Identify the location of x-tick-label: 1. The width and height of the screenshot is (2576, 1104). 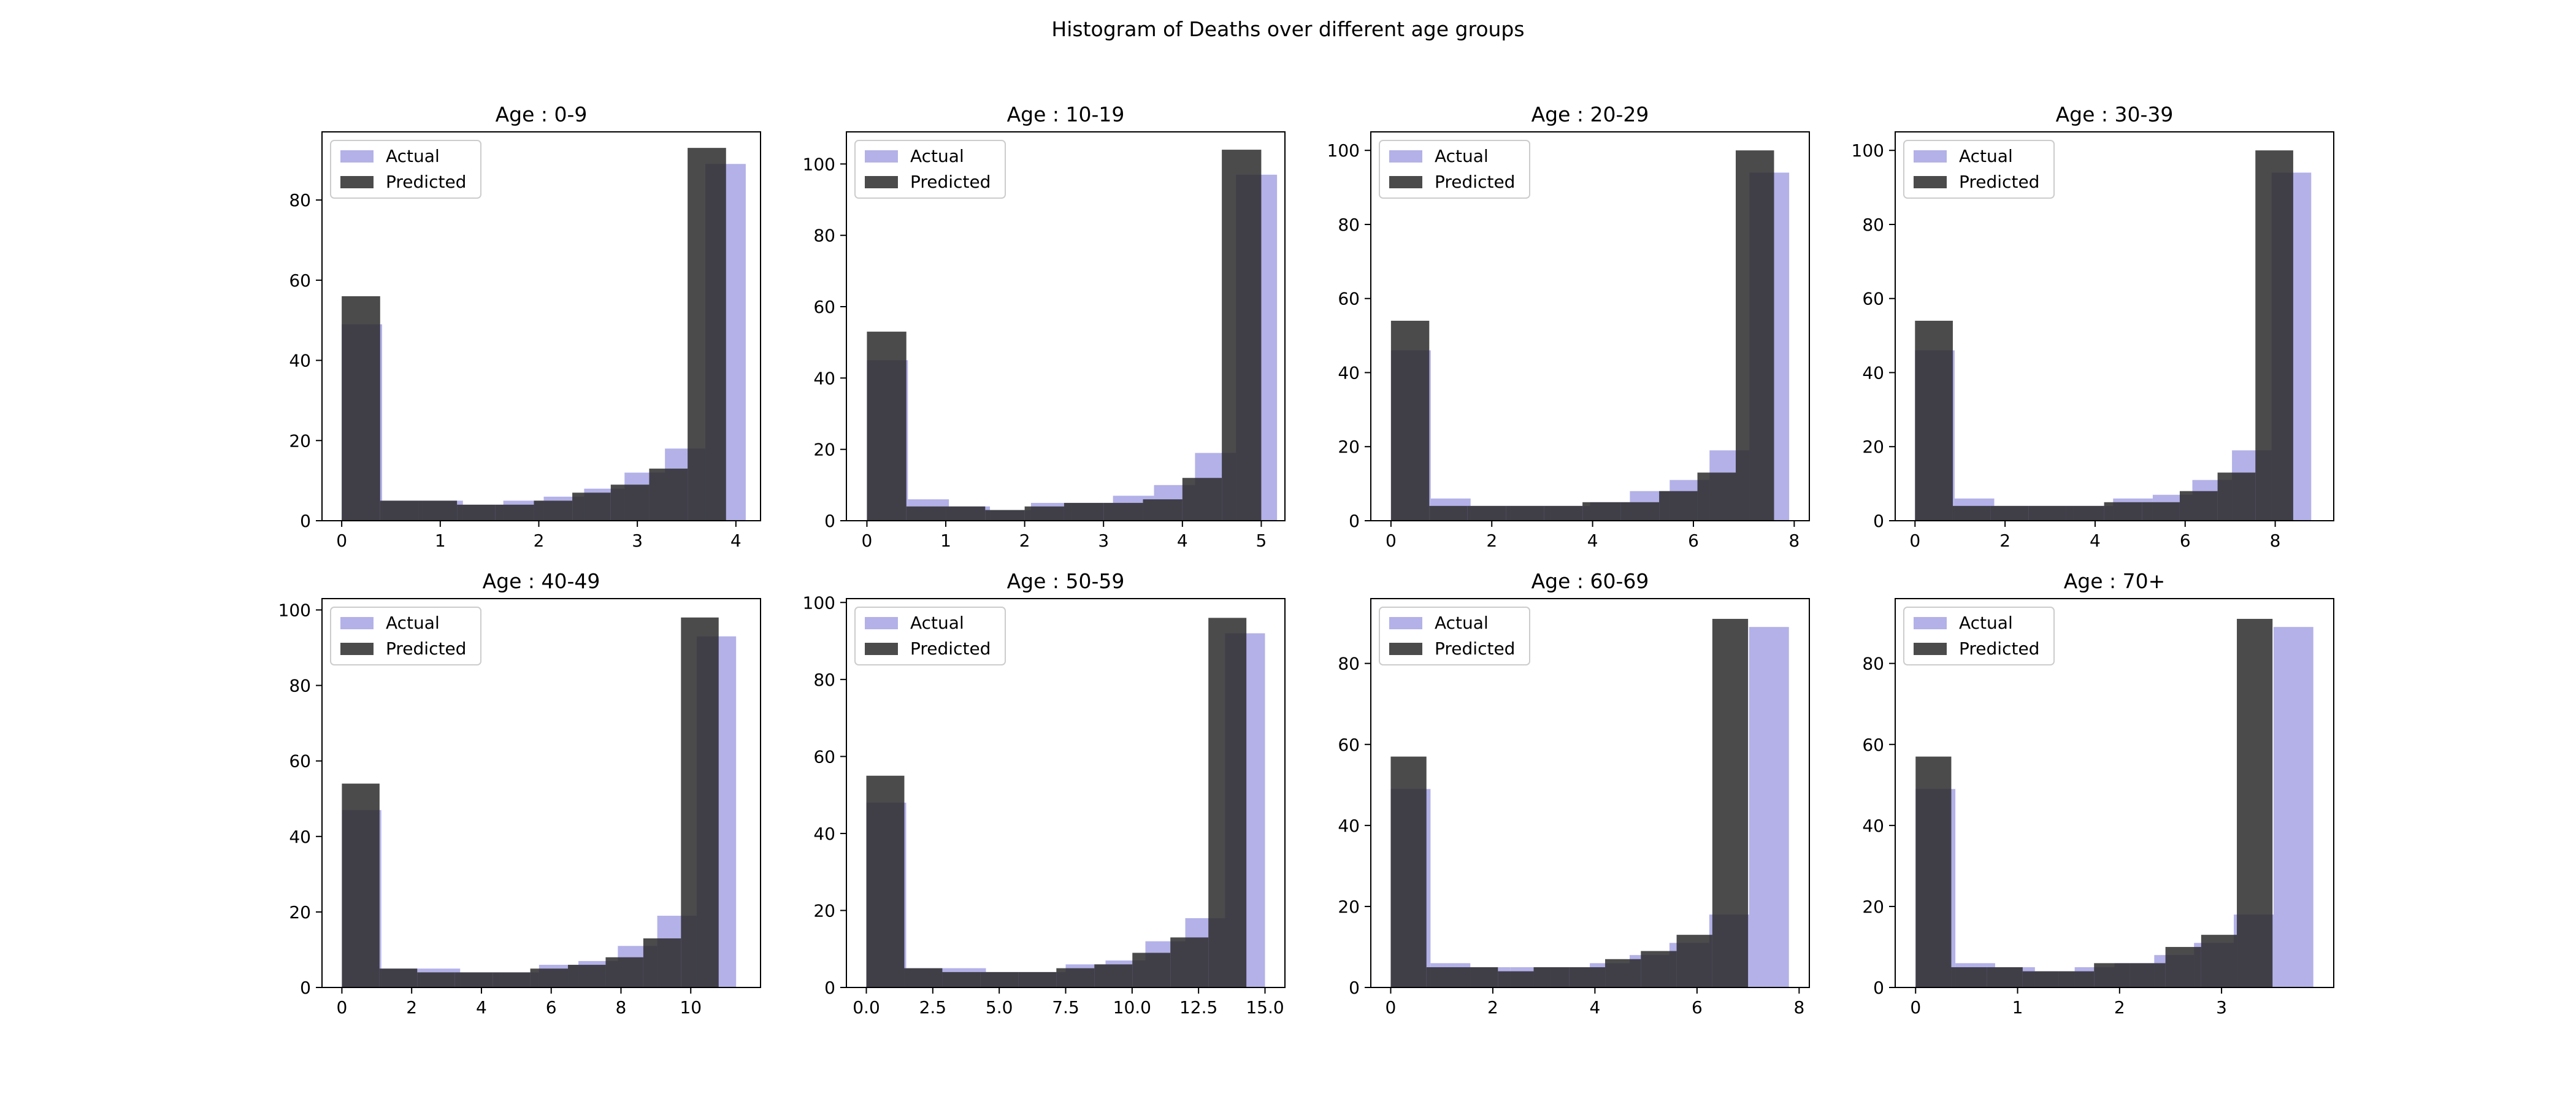
(440, 541).